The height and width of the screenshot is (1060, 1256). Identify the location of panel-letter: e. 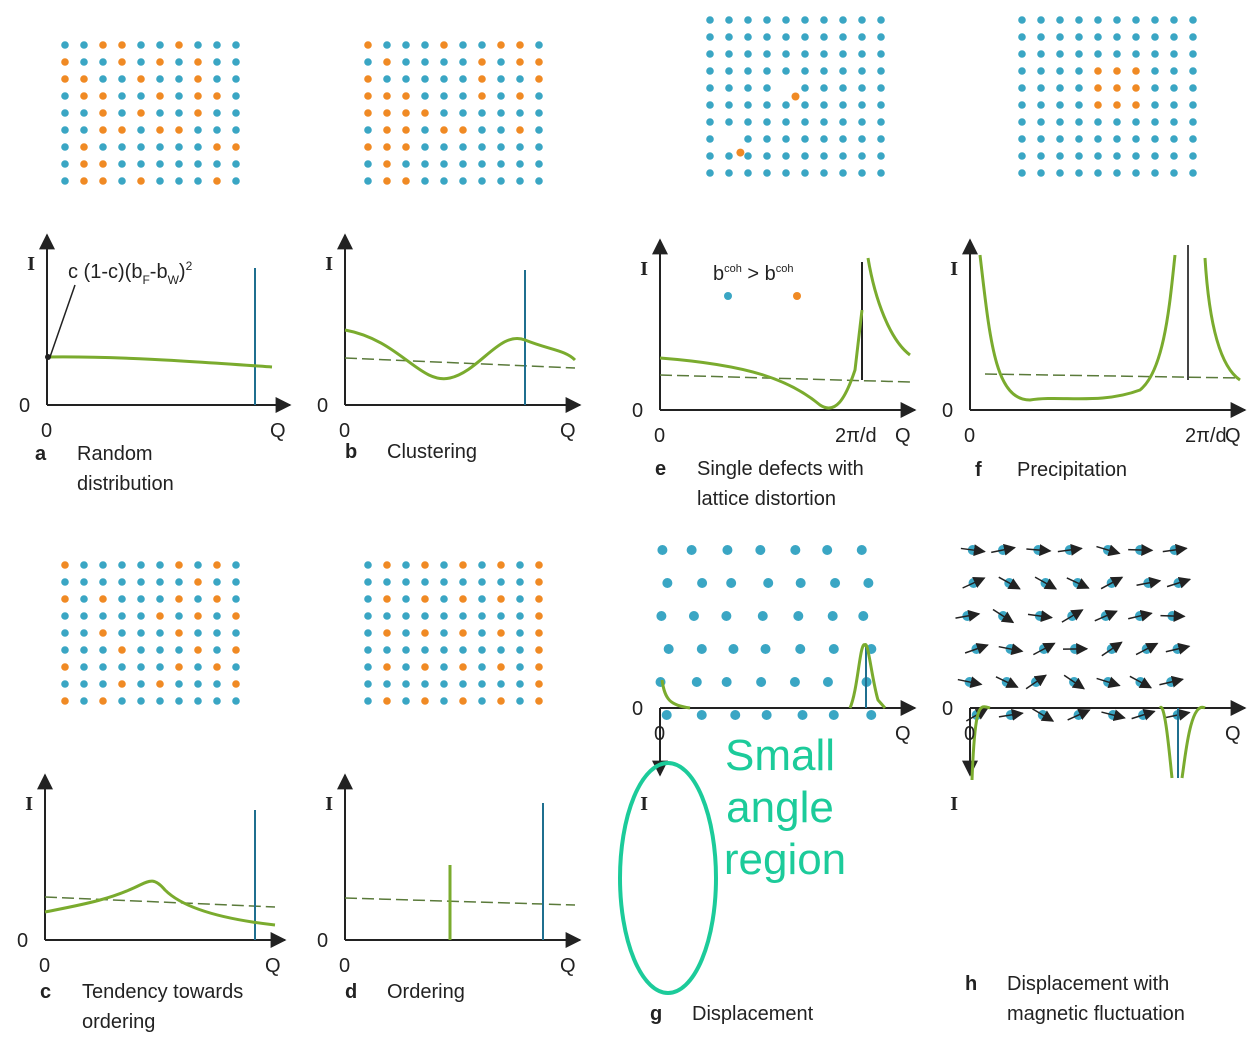
(660, 469).